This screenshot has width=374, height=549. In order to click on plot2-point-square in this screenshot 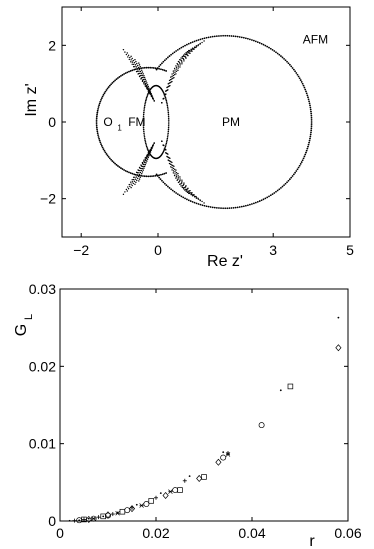, I will do `click(151, 501)`.